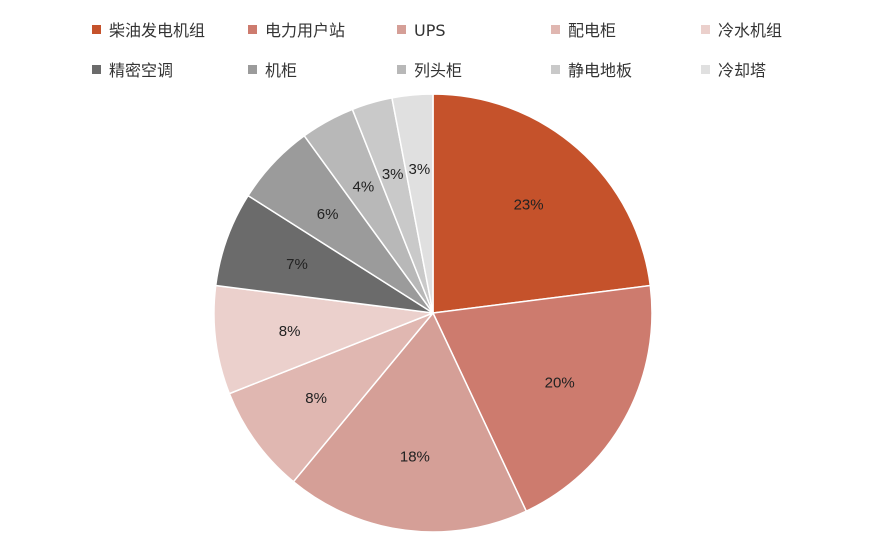  I want to click on legend-item: 柴油发电机组, so click(148, 30).